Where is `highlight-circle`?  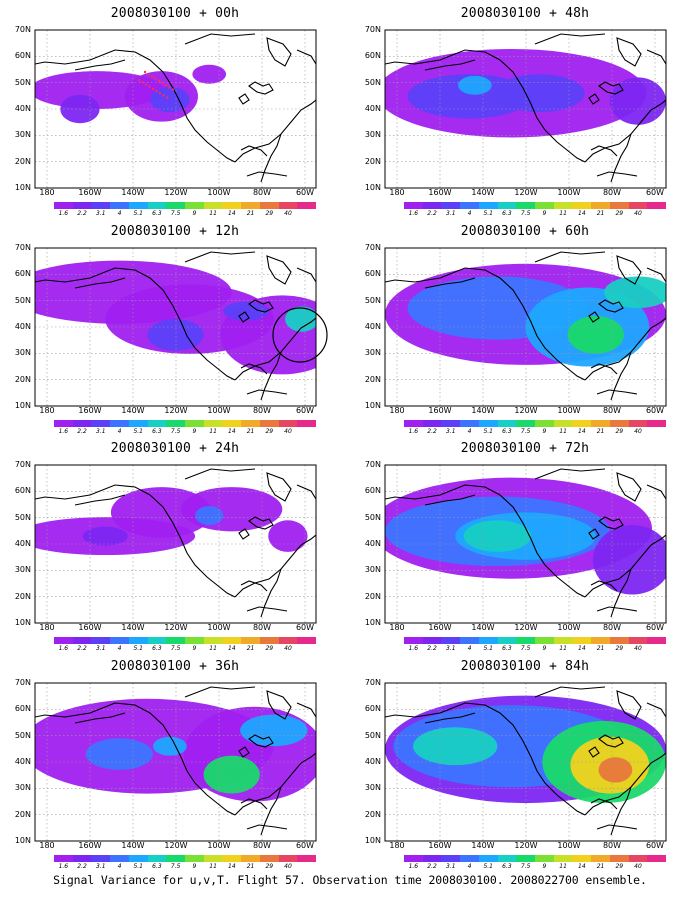
highlight-circle is located at coordinates (300, 335).